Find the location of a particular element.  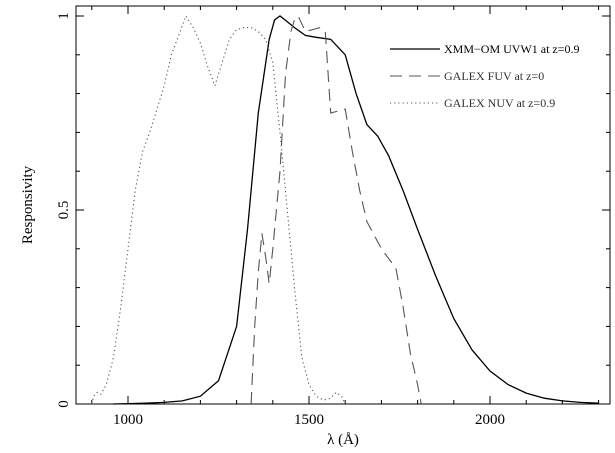

legend-label: XMM−OM UVW1 at z=0.9 is located at coordinates (512, 49).